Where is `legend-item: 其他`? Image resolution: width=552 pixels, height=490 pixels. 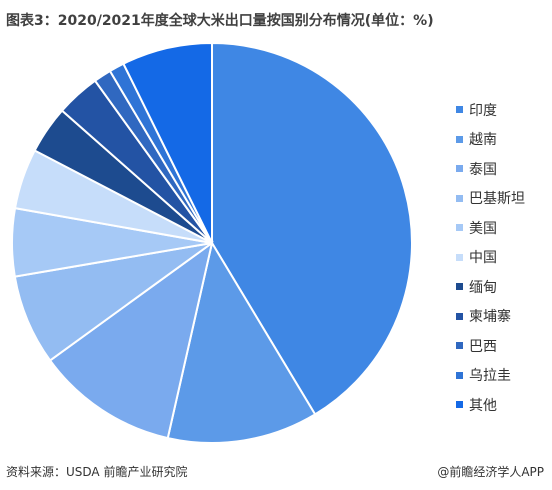
legend-item: 其他 is located at coordinates (490, 405).